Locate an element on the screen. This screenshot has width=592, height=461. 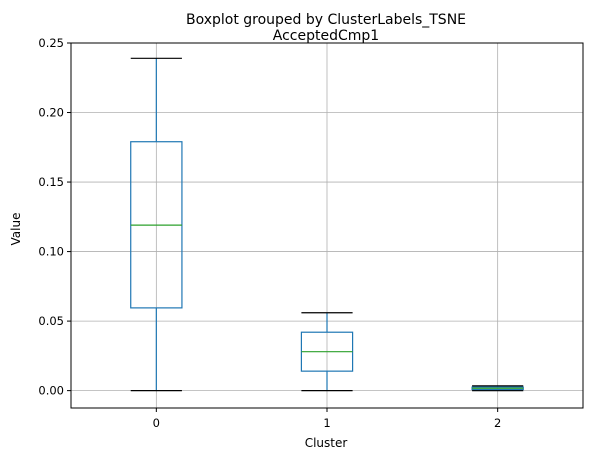
y-tick-label: 0.15 is located at coordinates (51, 182).